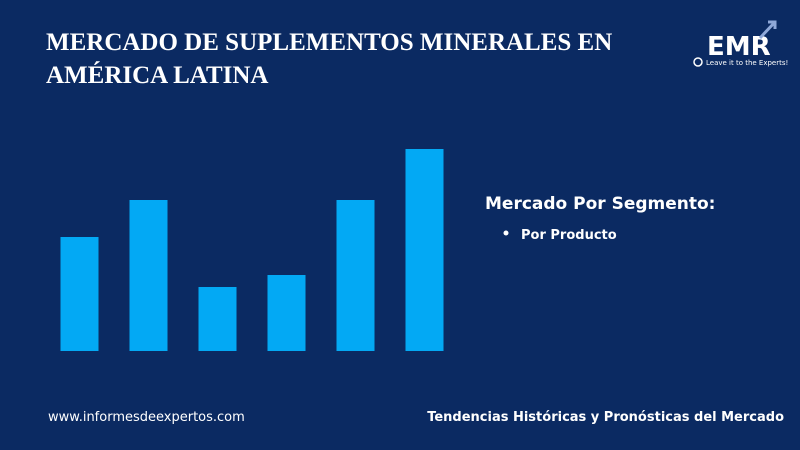  Describe the element at coordinates (157, 75) in the screenshot. I see `chart-title: AMÉRICA LATINA` at that location.